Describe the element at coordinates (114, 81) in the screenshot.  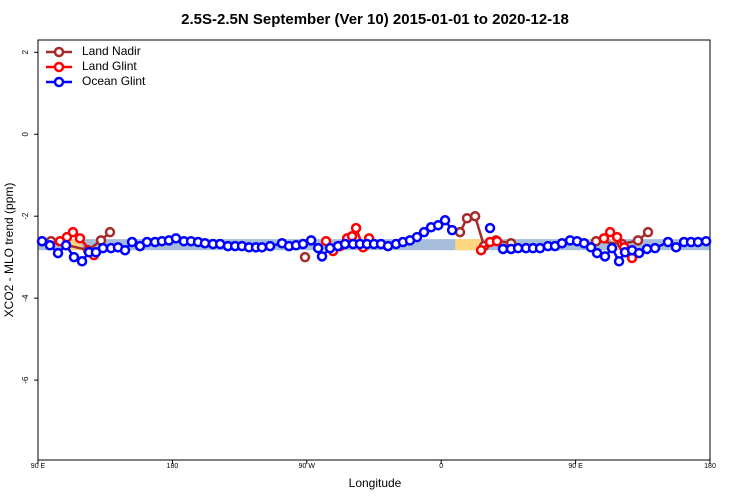
I see `legend-label: Ocean Glint` at that location.